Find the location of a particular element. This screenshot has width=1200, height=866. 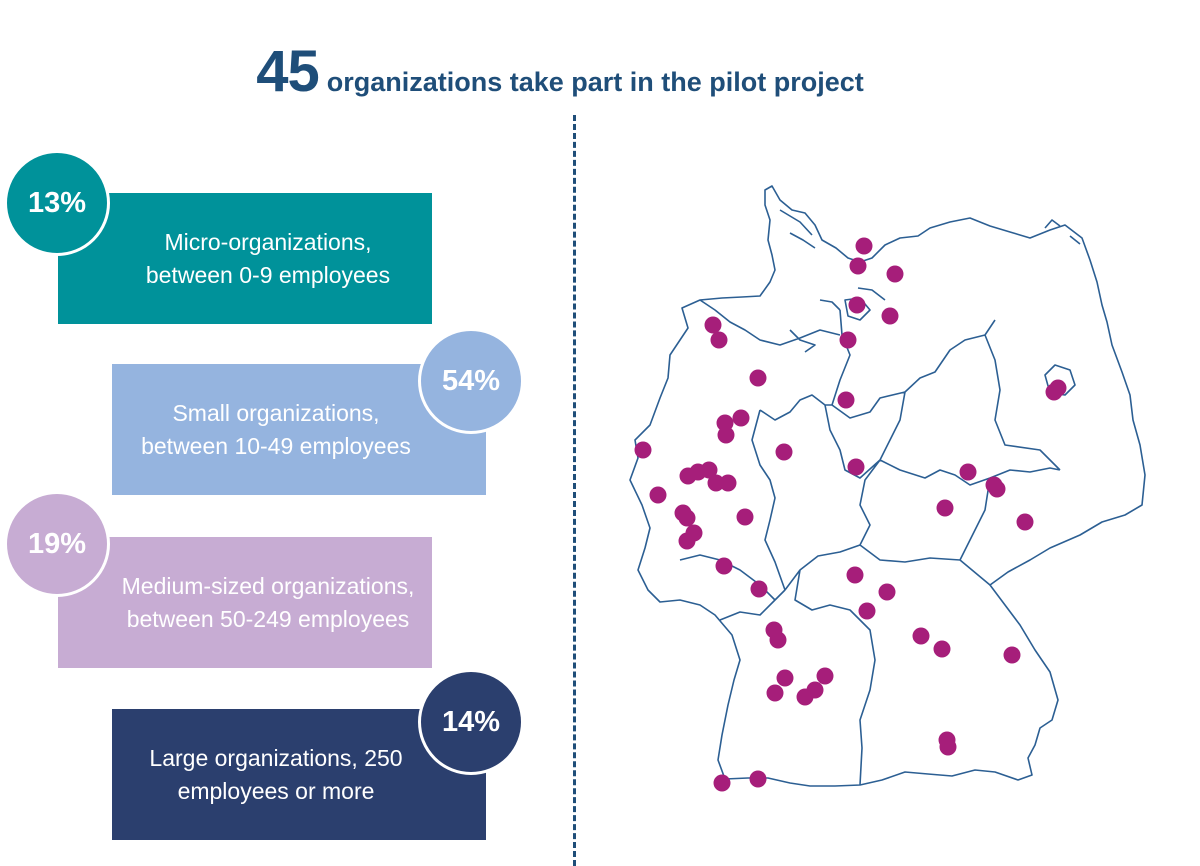

baltic-coast-detail is located at coordinates (1062, 232).